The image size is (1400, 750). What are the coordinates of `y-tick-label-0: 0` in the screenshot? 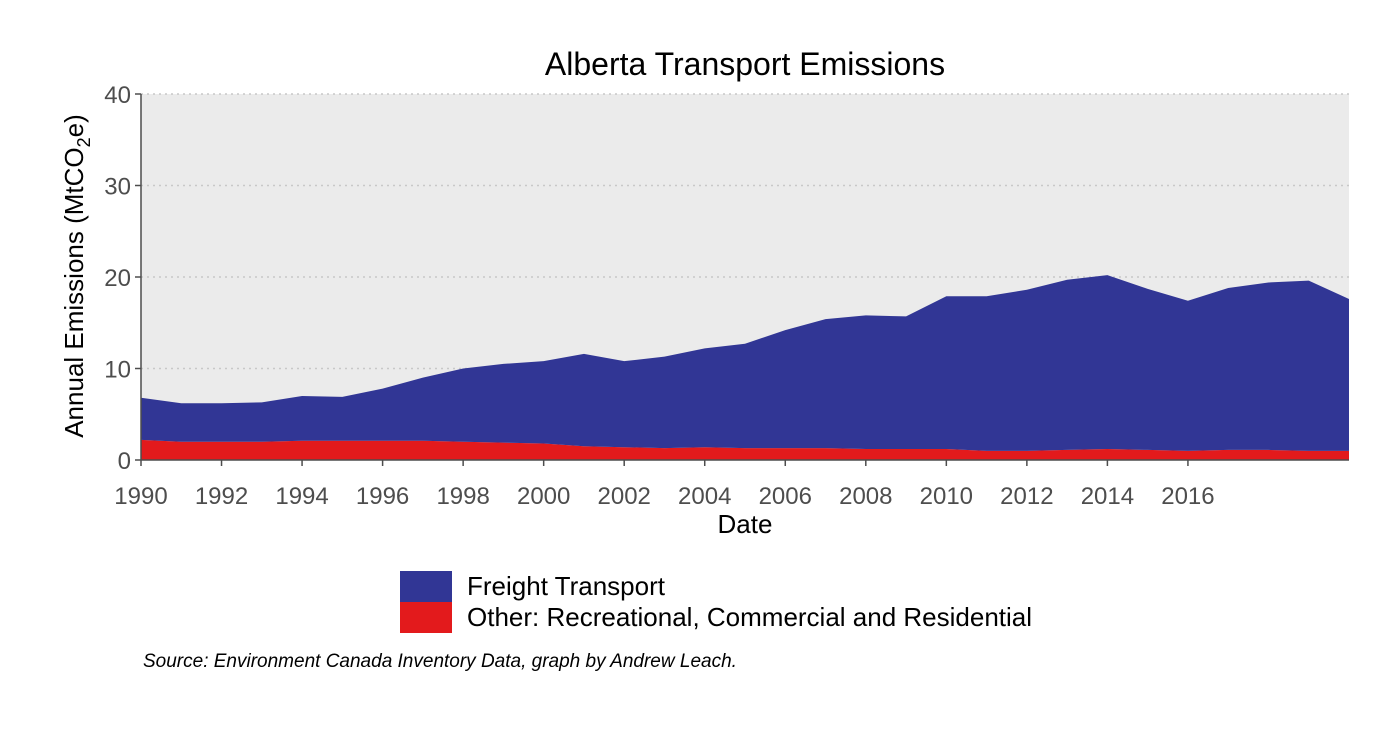 It's located at (124, 461).